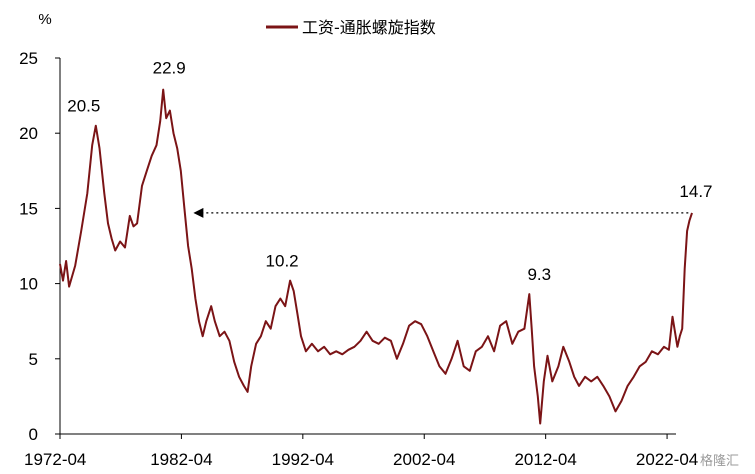  I want to click on x-tick-label: 2012-04, so click(545, 459).